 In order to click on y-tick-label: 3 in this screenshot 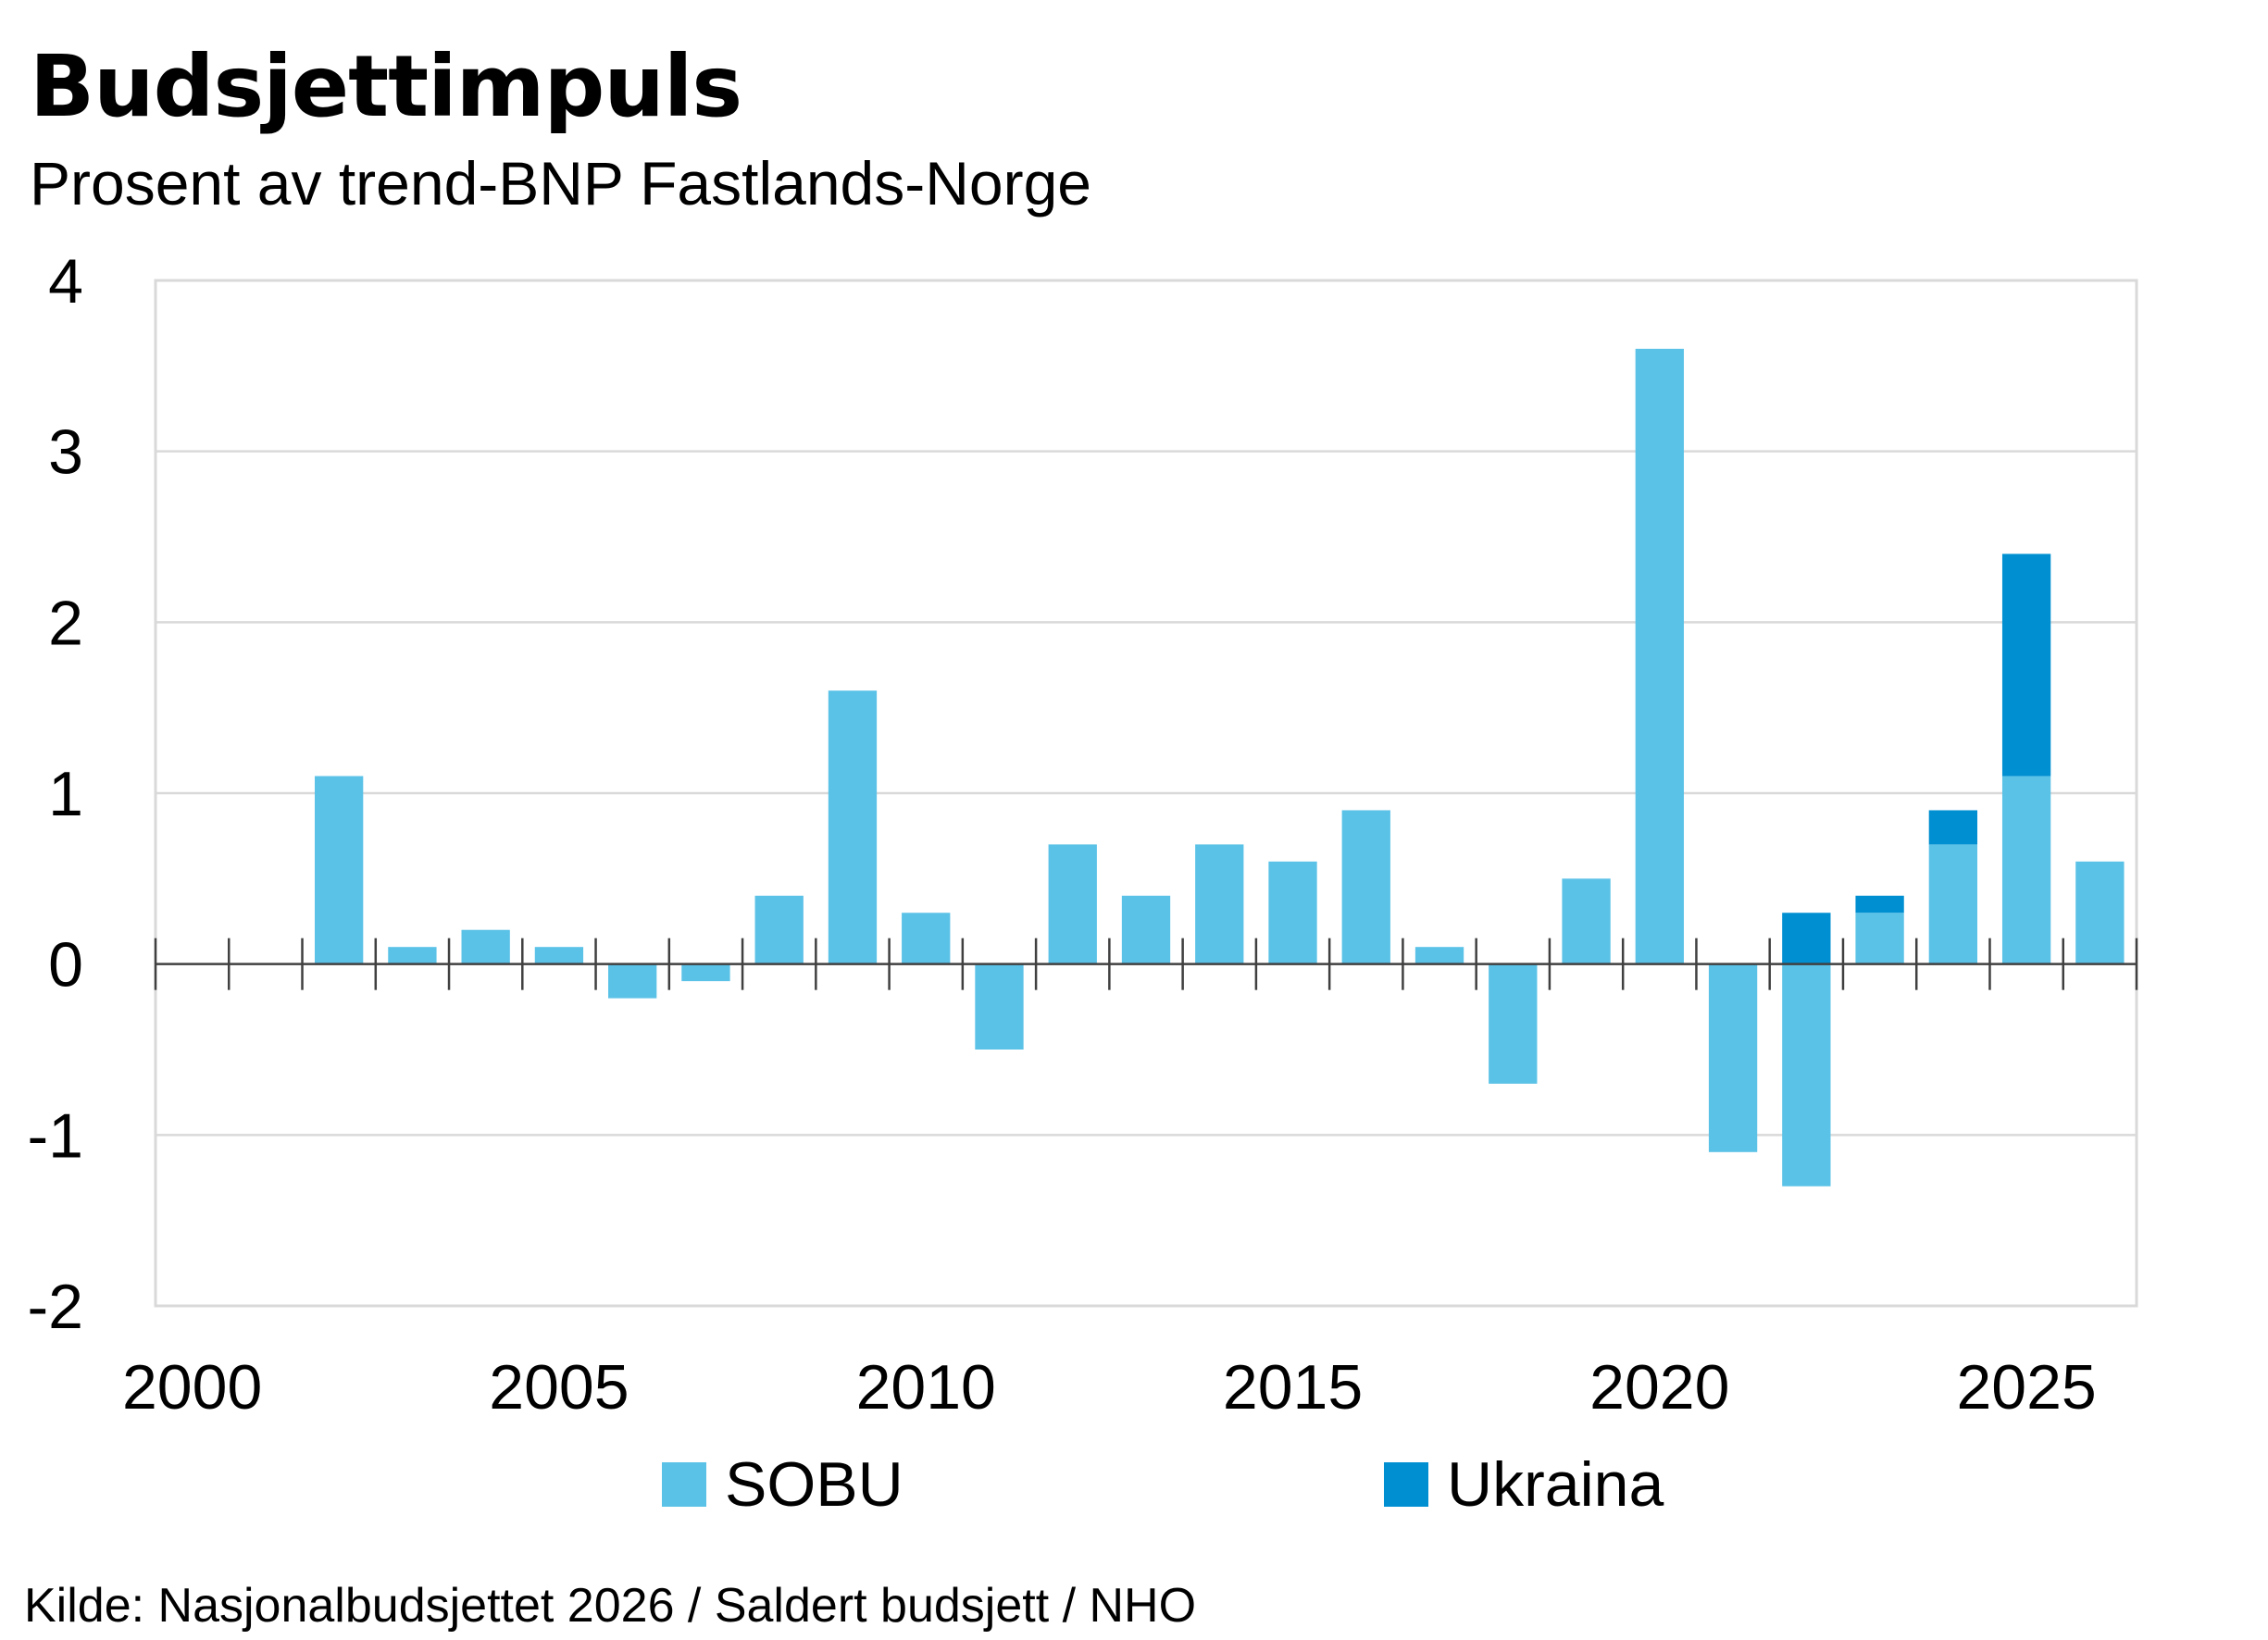, I will do `click(65, 452)`.